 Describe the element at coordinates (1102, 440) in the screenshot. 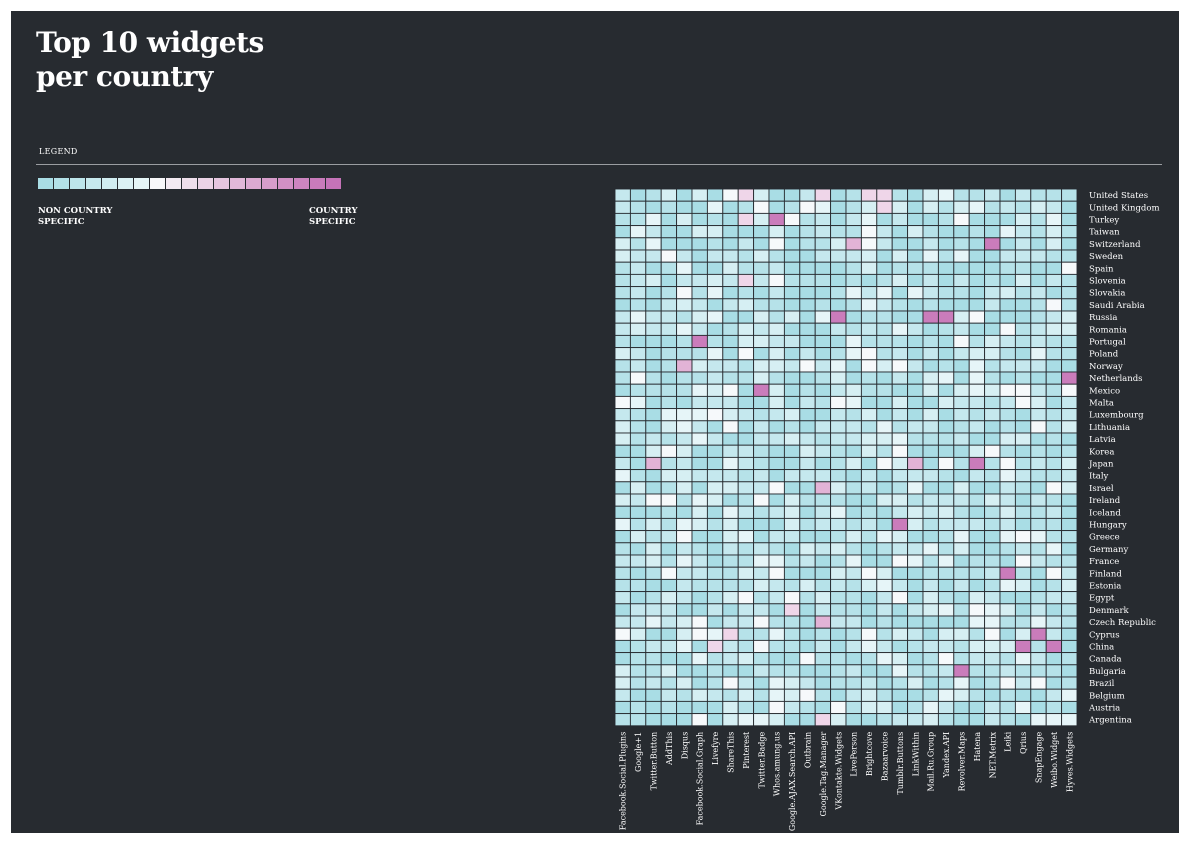

I see `row-label: Latvia` at that location.